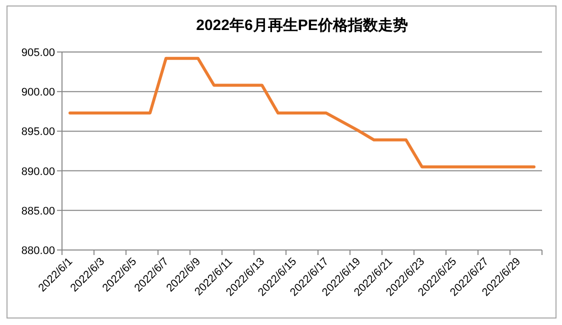  What do you see at coordinates (38, 251) in the screenshot?
I see `y-tick-label: 880.00` at bounding box center [38, 251].